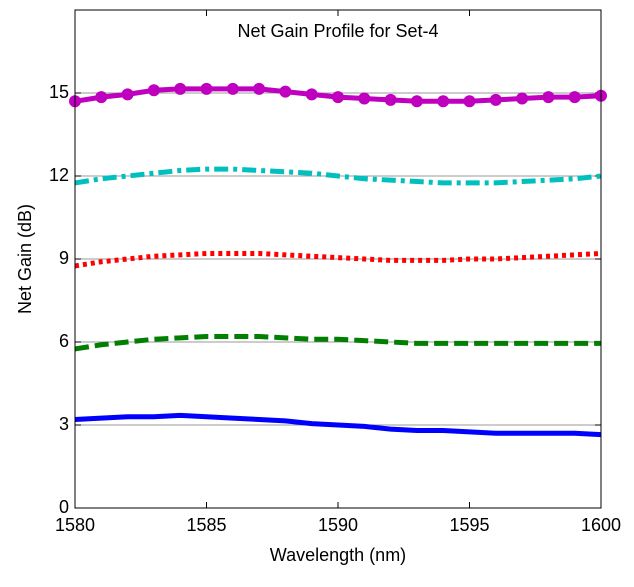  Describe the element at coordinates (64, 424) in the screenshot. I see `y-tick-label: 3` at that location.